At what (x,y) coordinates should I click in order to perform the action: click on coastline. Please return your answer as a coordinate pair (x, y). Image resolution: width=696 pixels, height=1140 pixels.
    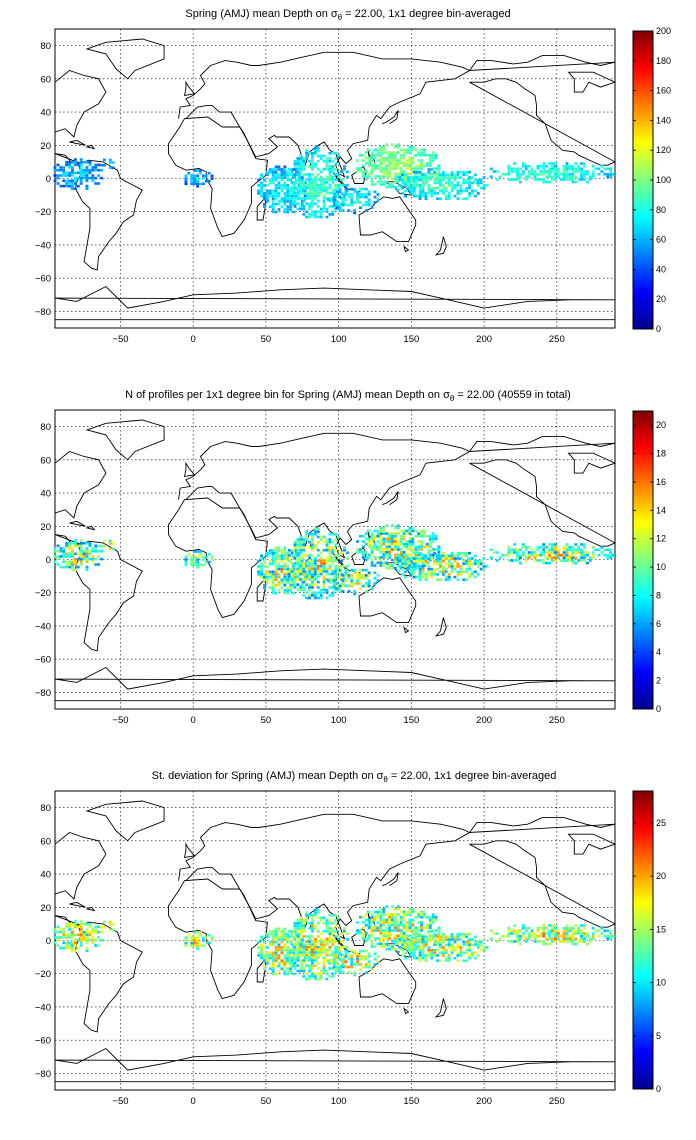
    Looking at the image, I should click on (390, 117).